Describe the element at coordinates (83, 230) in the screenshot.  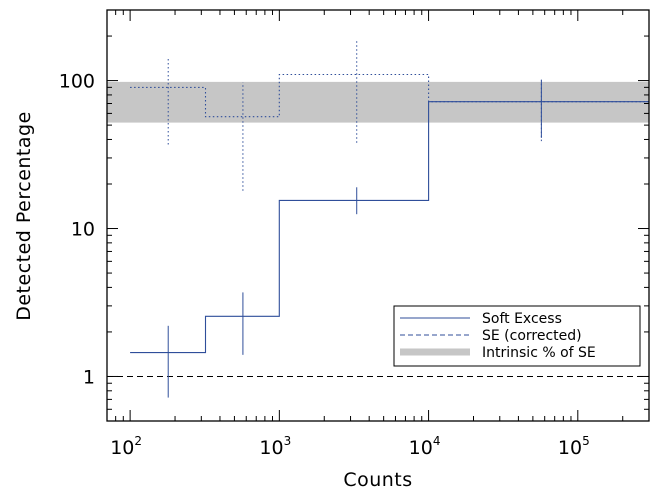
I see `y-tick-label: 10` at that location.